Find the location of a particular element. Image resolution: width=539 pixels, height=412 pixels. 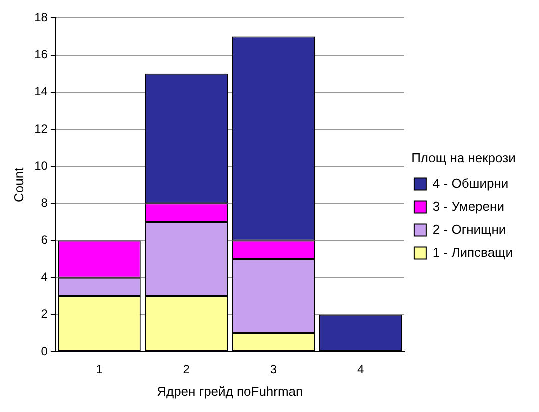

legend-label: 2 - Огнищни is located at coordinates (469, 229).